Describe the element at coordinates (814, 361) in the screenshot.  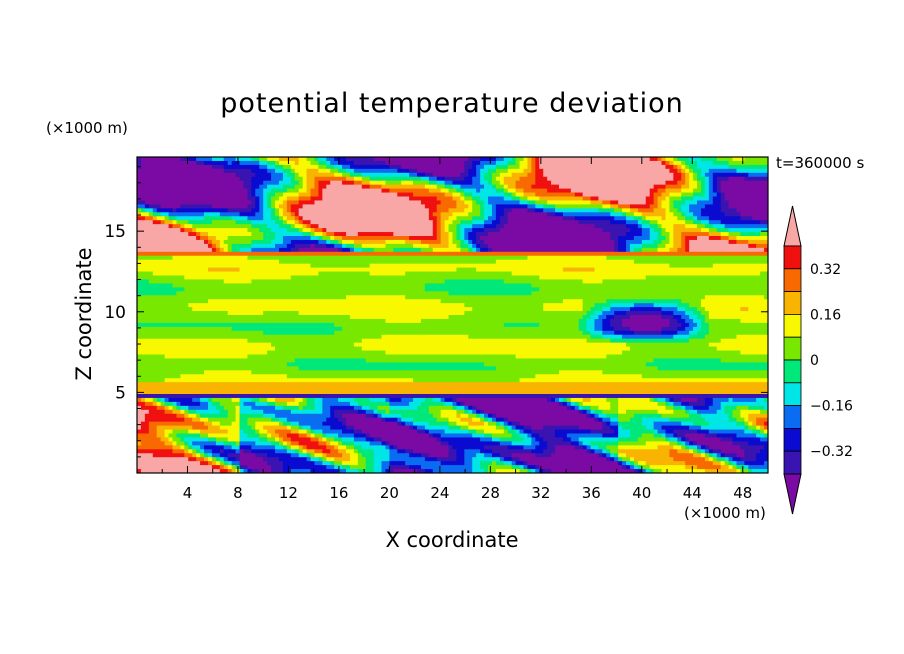
I see `colorbar-label: 0` at that location.